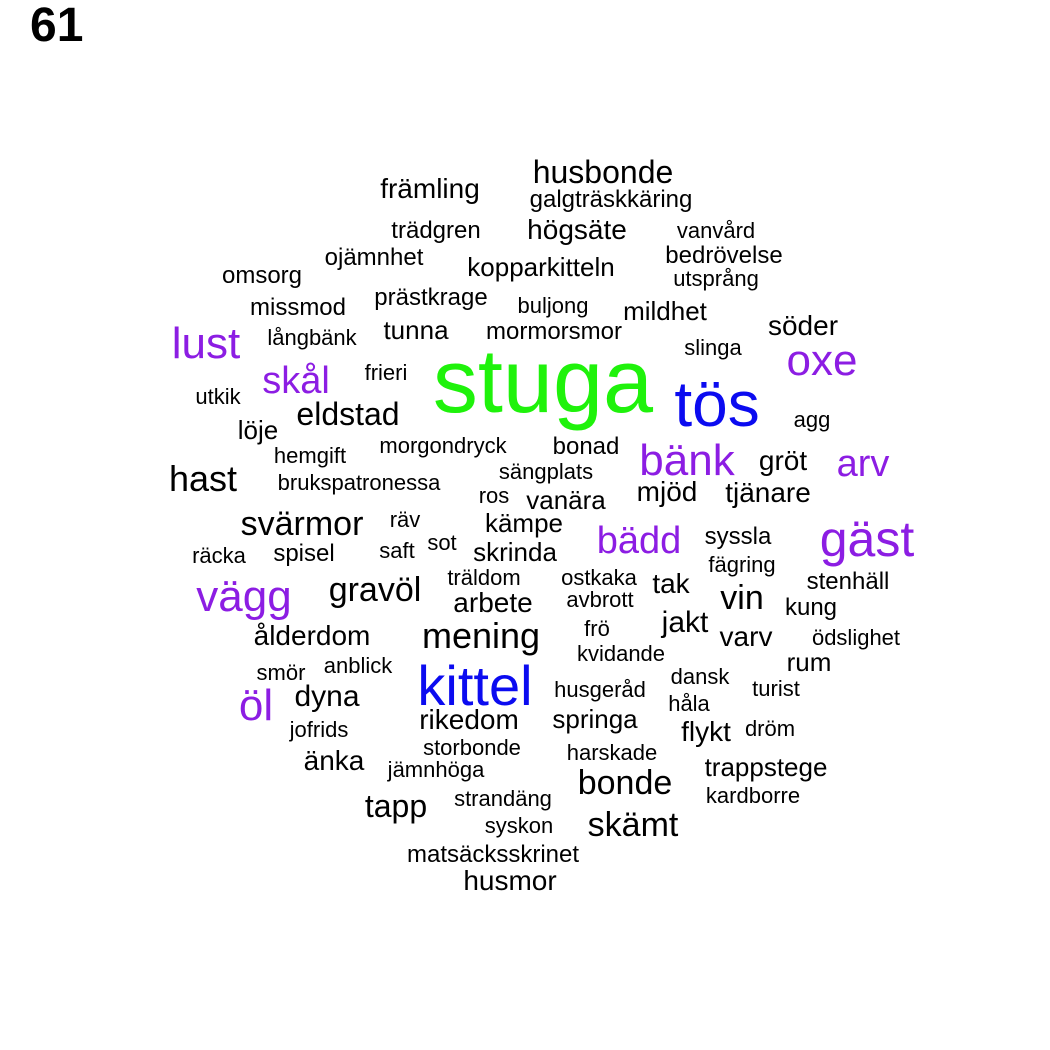  Describe the element at coordinates (319, 729) in the screenshot. I see `cloud-word: jofrids` at that location.